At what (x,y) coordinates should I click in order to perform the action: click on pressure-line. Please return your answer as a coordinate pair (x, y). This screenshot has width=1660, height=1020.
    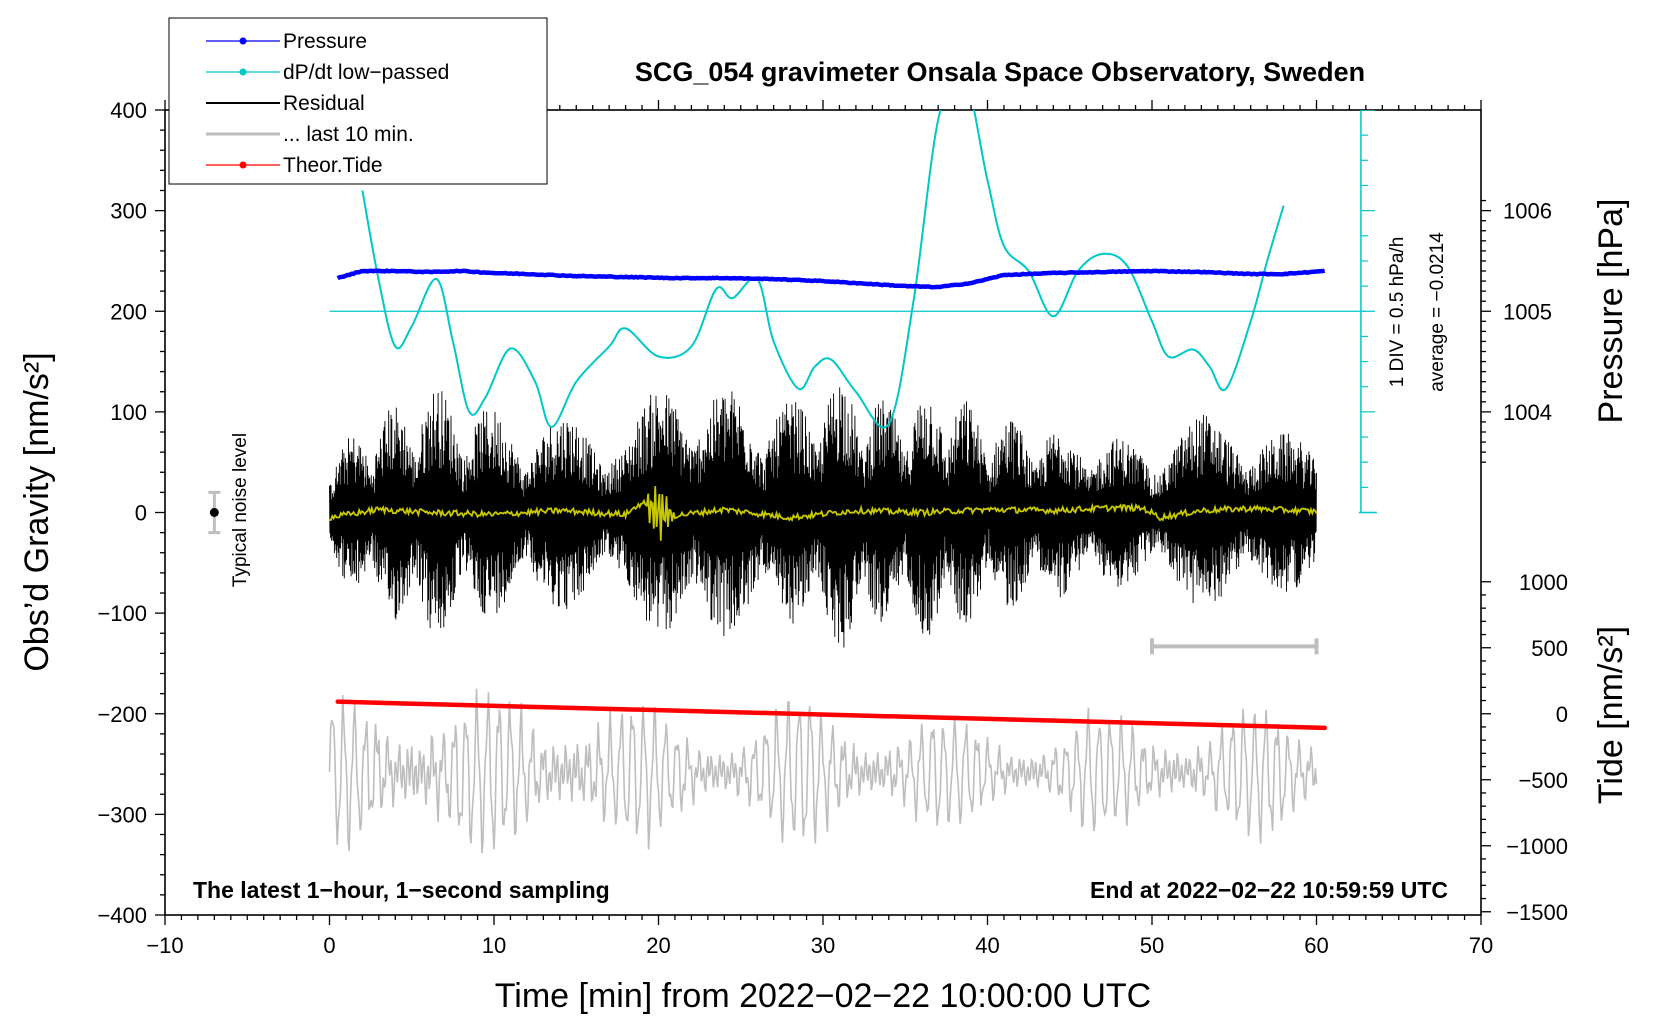
    Looking at the image, I should click on (831, 279).